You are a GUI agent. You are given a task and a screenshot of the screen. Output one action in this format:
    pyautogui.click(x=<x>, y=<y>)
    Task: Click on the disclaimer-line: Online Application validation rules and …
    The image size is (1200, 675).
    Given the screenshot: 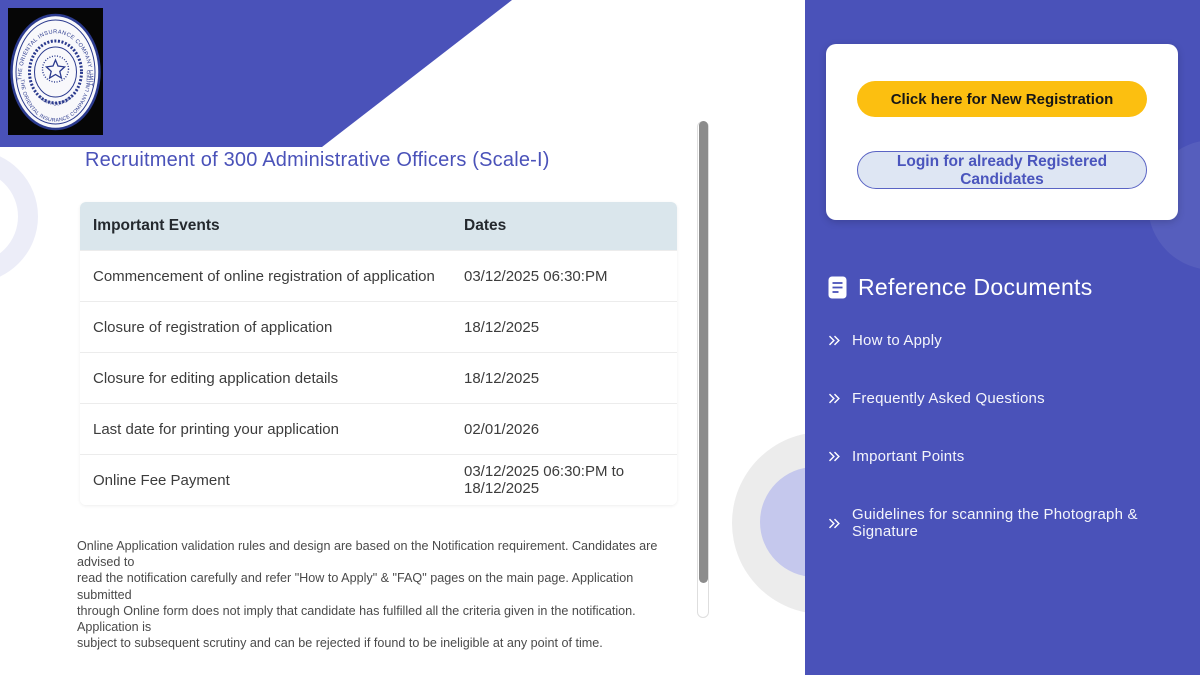 What is the action you would take?
    pyautogui.click(x=367, y=554)
    